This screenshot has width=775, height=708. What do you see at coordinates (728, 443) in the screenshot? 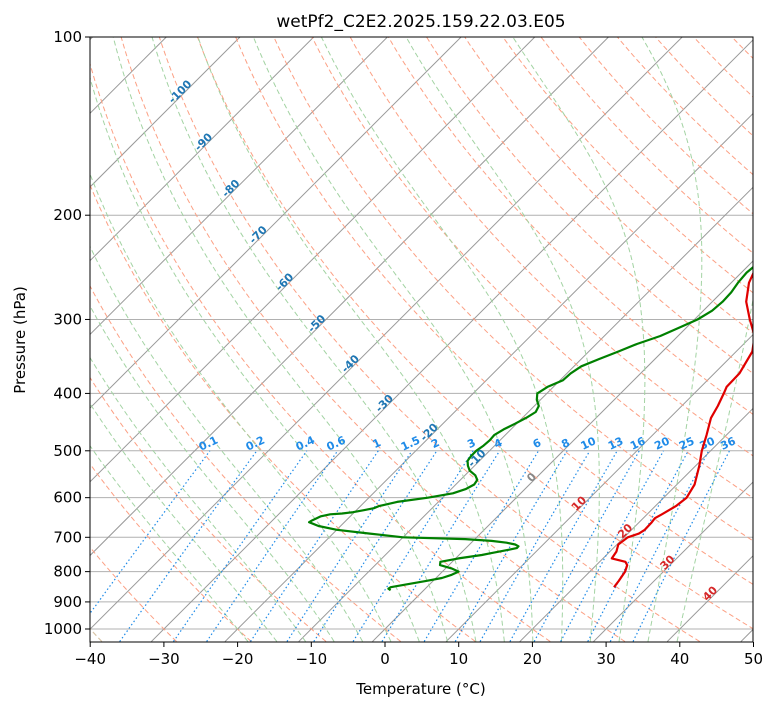
I see `mixing-ratio-label: 36` at bounding box center [728, 443].